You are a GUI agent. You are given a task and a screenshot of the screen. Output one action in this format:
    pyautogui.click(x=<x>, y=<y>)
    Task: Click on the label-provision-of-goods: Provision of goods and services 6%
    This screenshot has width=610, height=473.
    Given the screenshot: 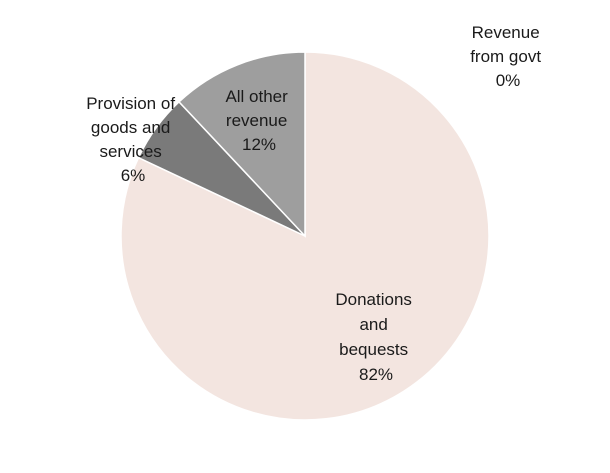 What is the action you would take?
    pyautogui.click(x=133, y=139)
    